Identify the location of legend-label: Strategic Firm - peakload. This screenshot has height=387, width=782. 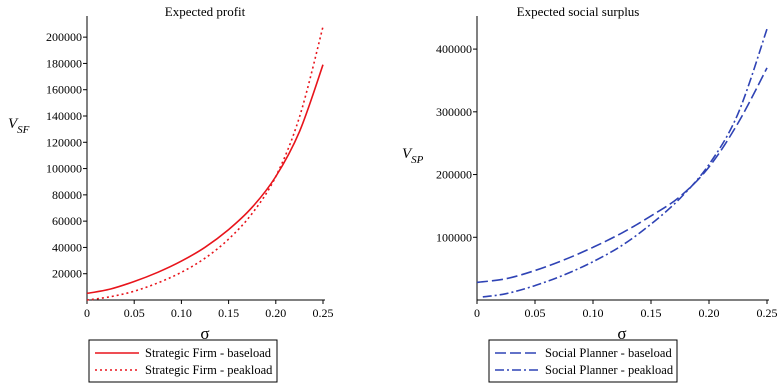
(209, 370).